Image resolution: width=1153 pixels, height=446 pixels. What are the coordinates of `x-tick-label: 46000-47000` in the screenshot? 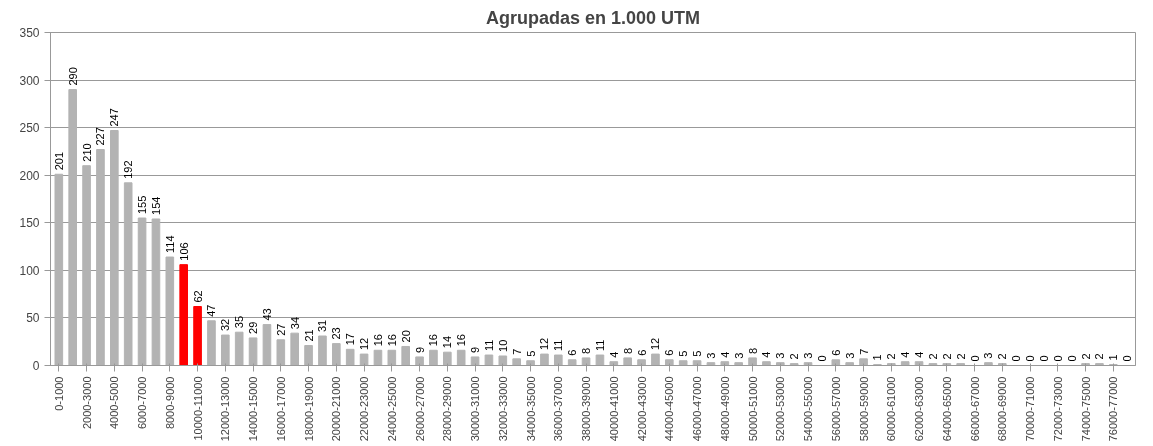 It's located at (697, 409).